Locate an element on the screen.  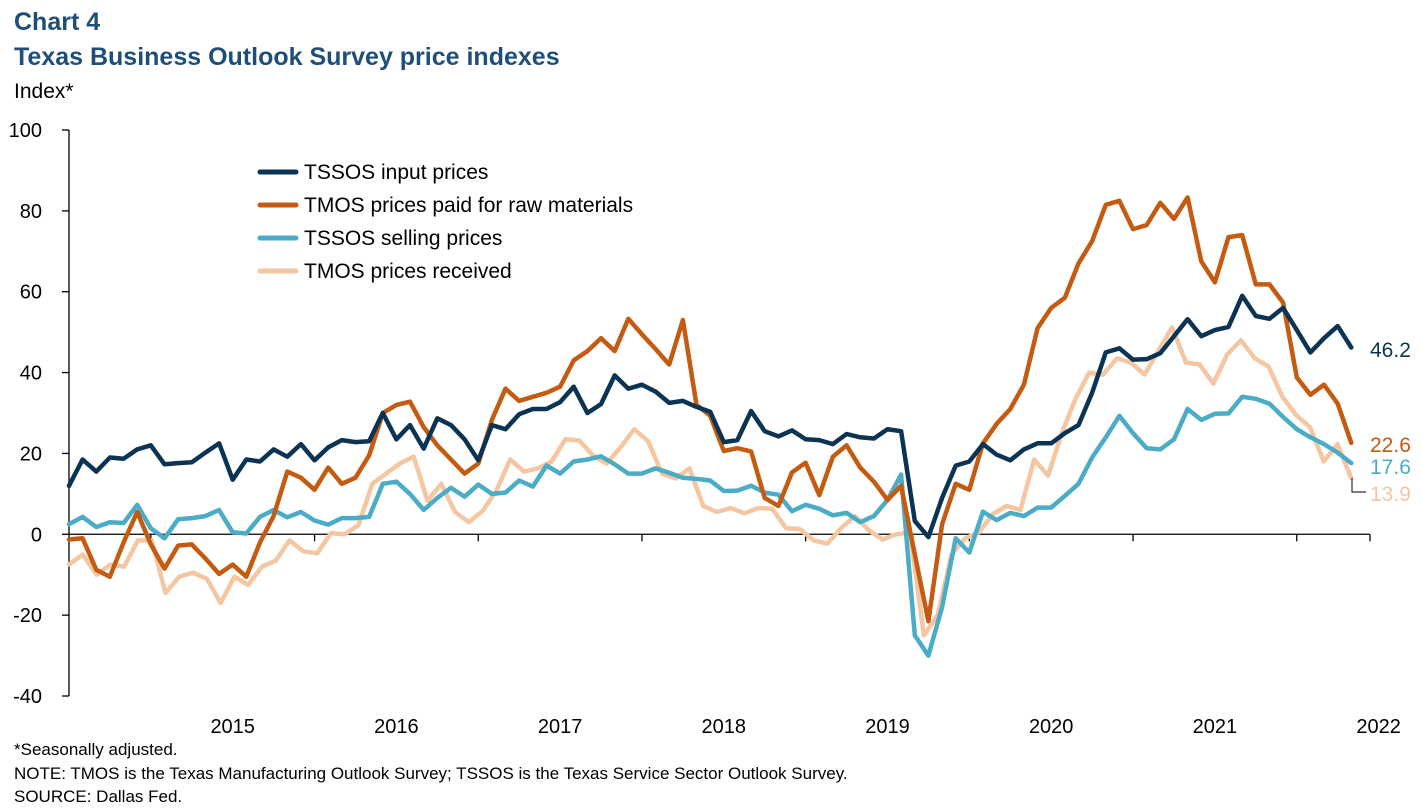
footnote-seasonal: *Seasonally adjusted. is located at coordinates (96, 749).